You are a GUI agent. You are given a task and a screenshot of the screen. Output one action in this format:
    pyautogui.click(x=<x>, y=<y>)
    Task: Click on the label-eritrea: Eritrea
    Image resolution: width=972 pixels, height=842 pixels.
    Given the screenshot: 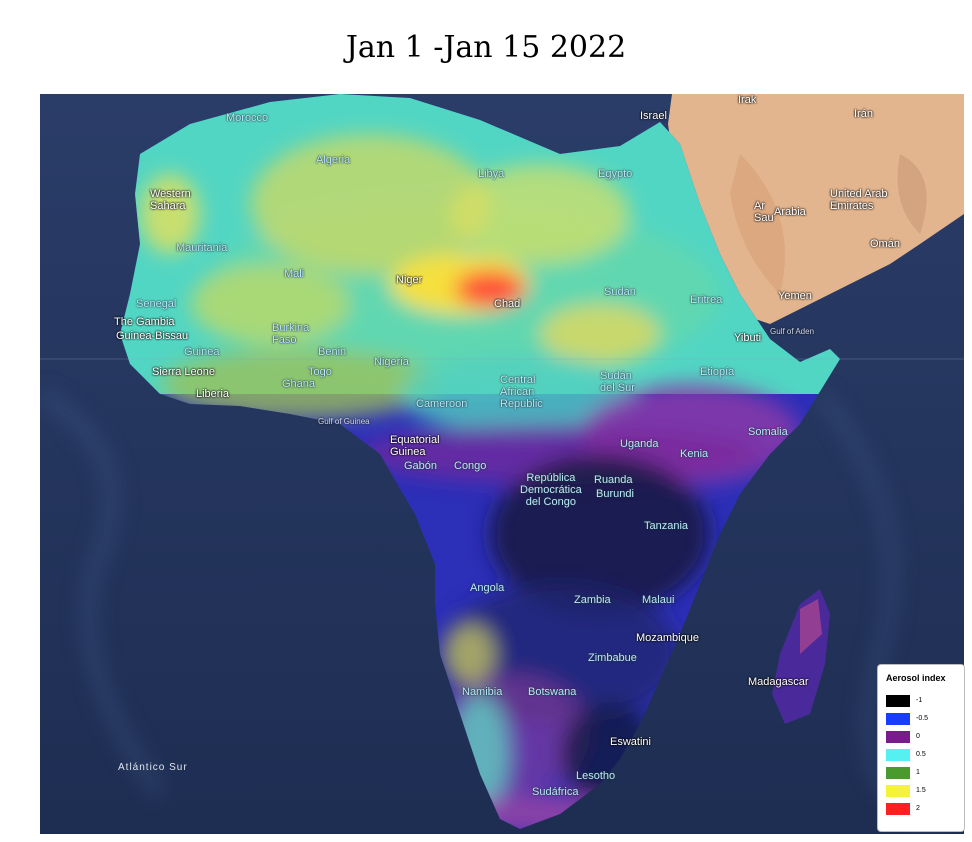 What is the action you would take?
    pyautogui.click(x=706, y=300)
    